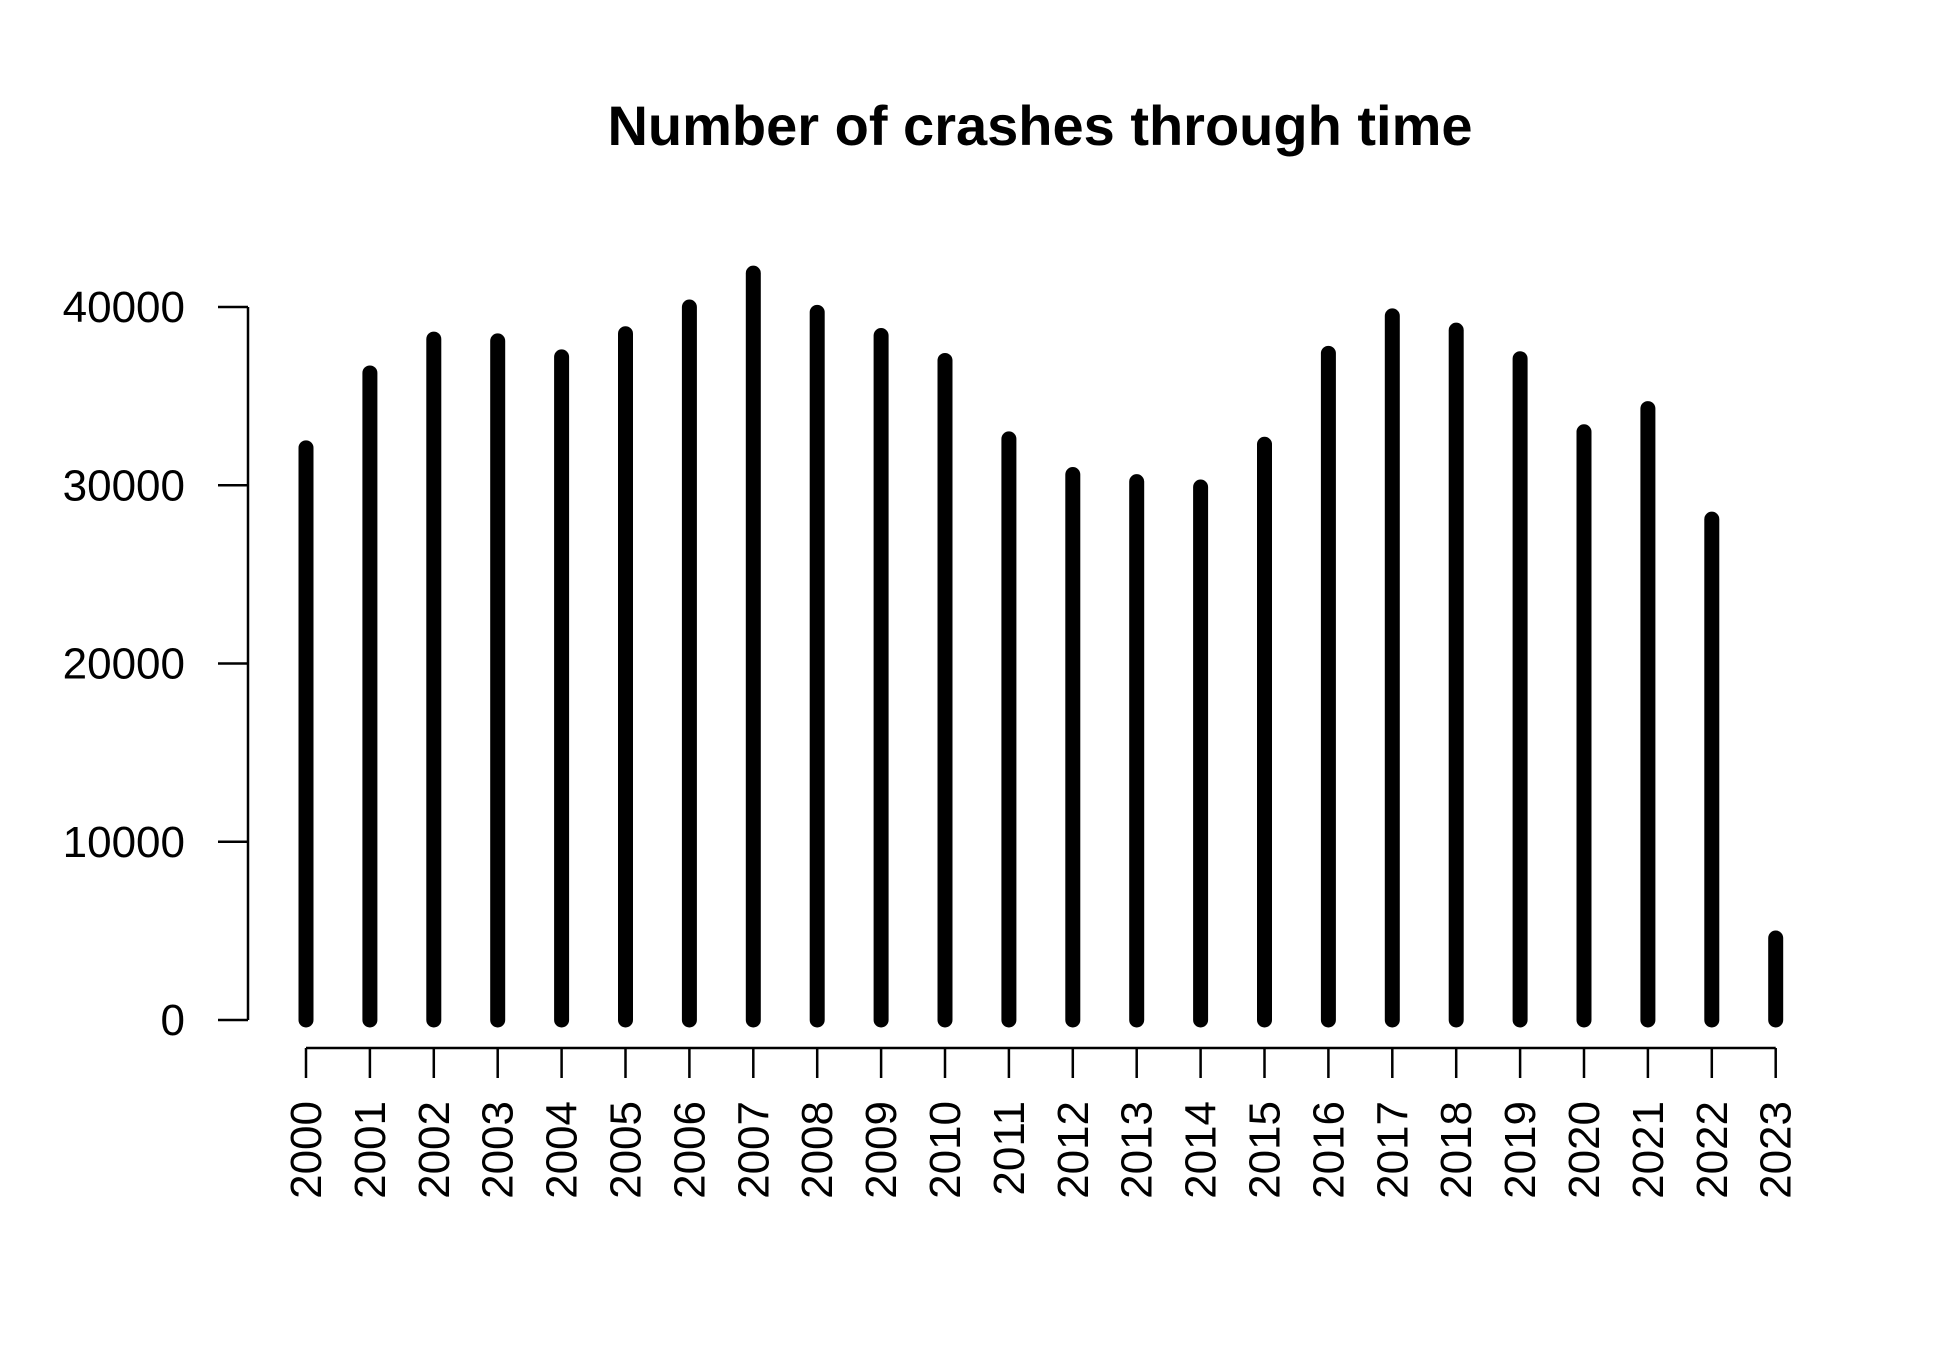 The height and width of the screenshot is (1350, 1950). I want to click on chart-title: Number of crashes through time, so click(1039, 125).